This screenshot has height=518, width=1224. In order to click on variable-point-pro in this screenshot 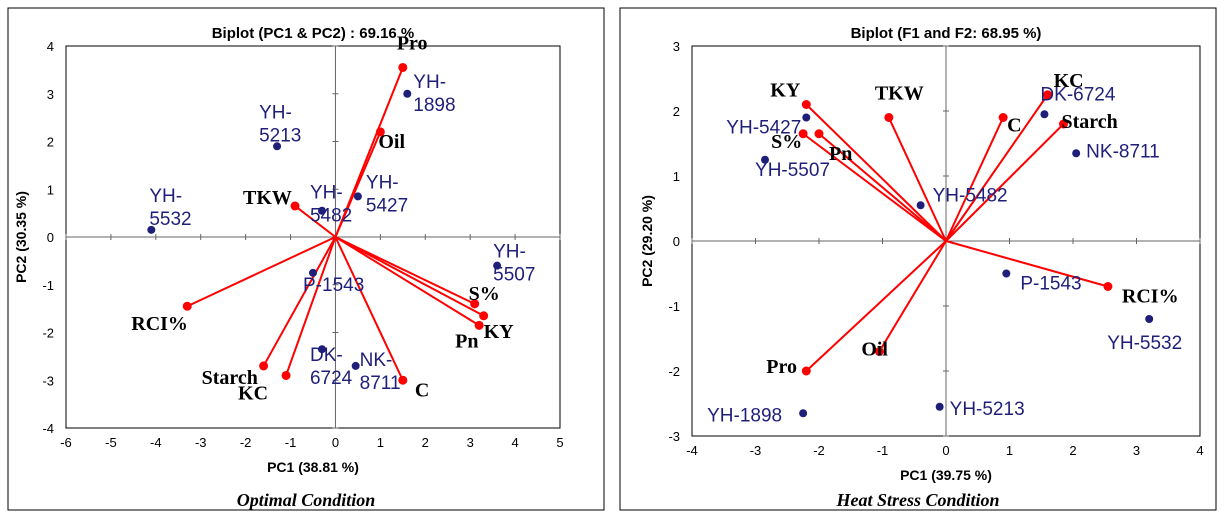, I will do `click(806, 371)`.